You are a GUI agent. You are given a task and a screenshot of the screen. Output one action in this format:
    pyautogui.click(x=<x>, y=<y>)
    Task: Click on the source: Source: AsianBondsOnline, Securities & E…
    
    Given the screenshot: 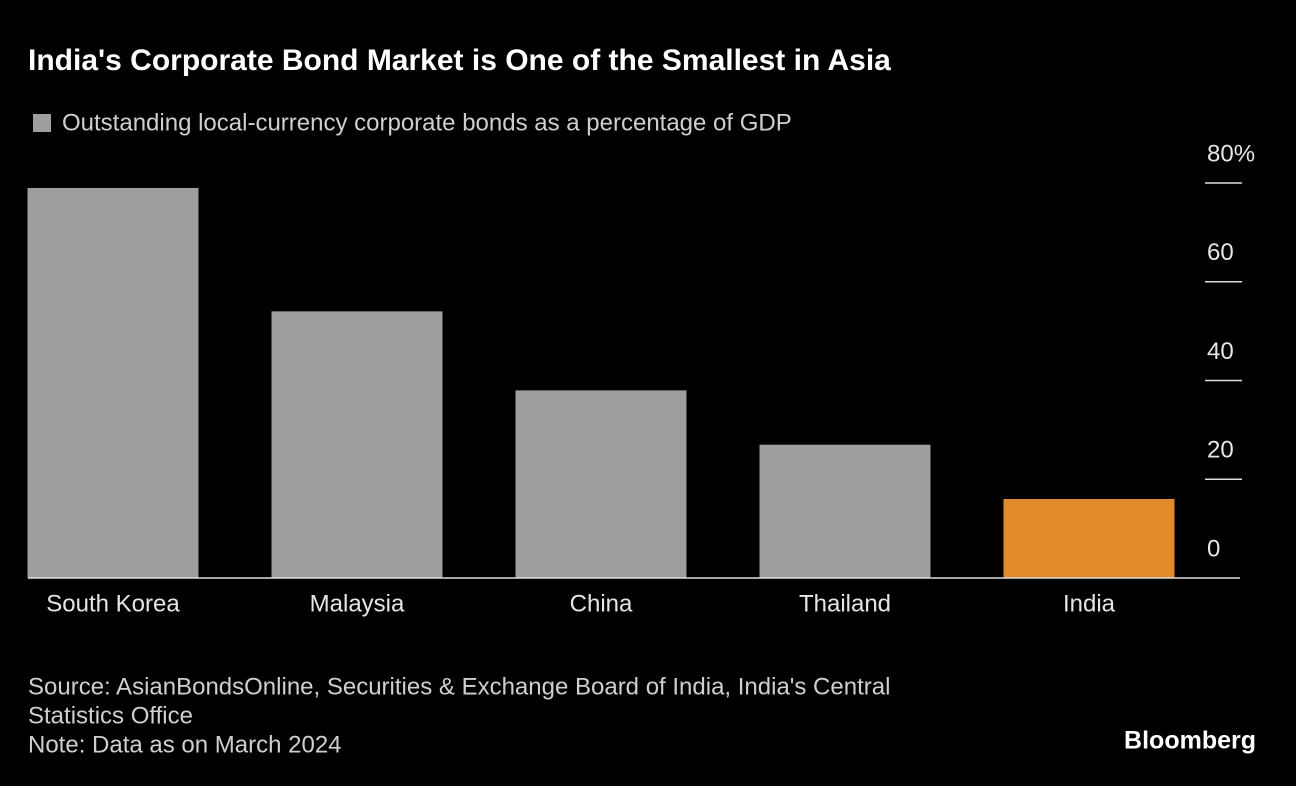 What is the action you would take?
    pyautogui.click(x=459, y=686)
    